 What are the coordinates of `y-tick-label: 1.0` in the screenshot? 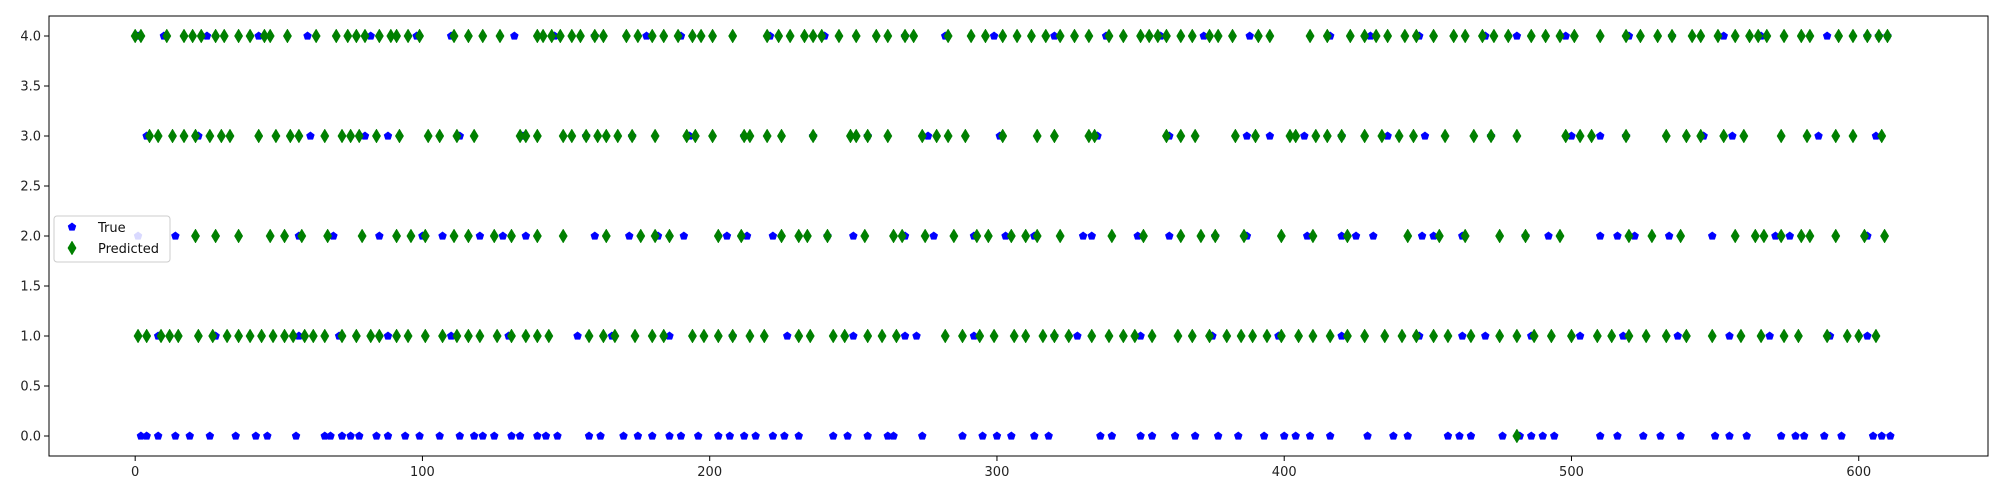 It's located at (30, 337).